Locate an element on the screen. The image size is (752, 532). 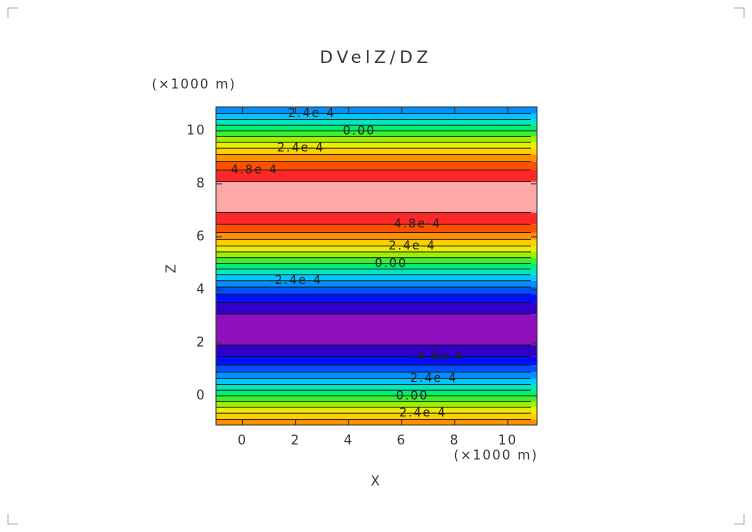
x-unit: (×1000 m) is located at coordinates (496, 456).